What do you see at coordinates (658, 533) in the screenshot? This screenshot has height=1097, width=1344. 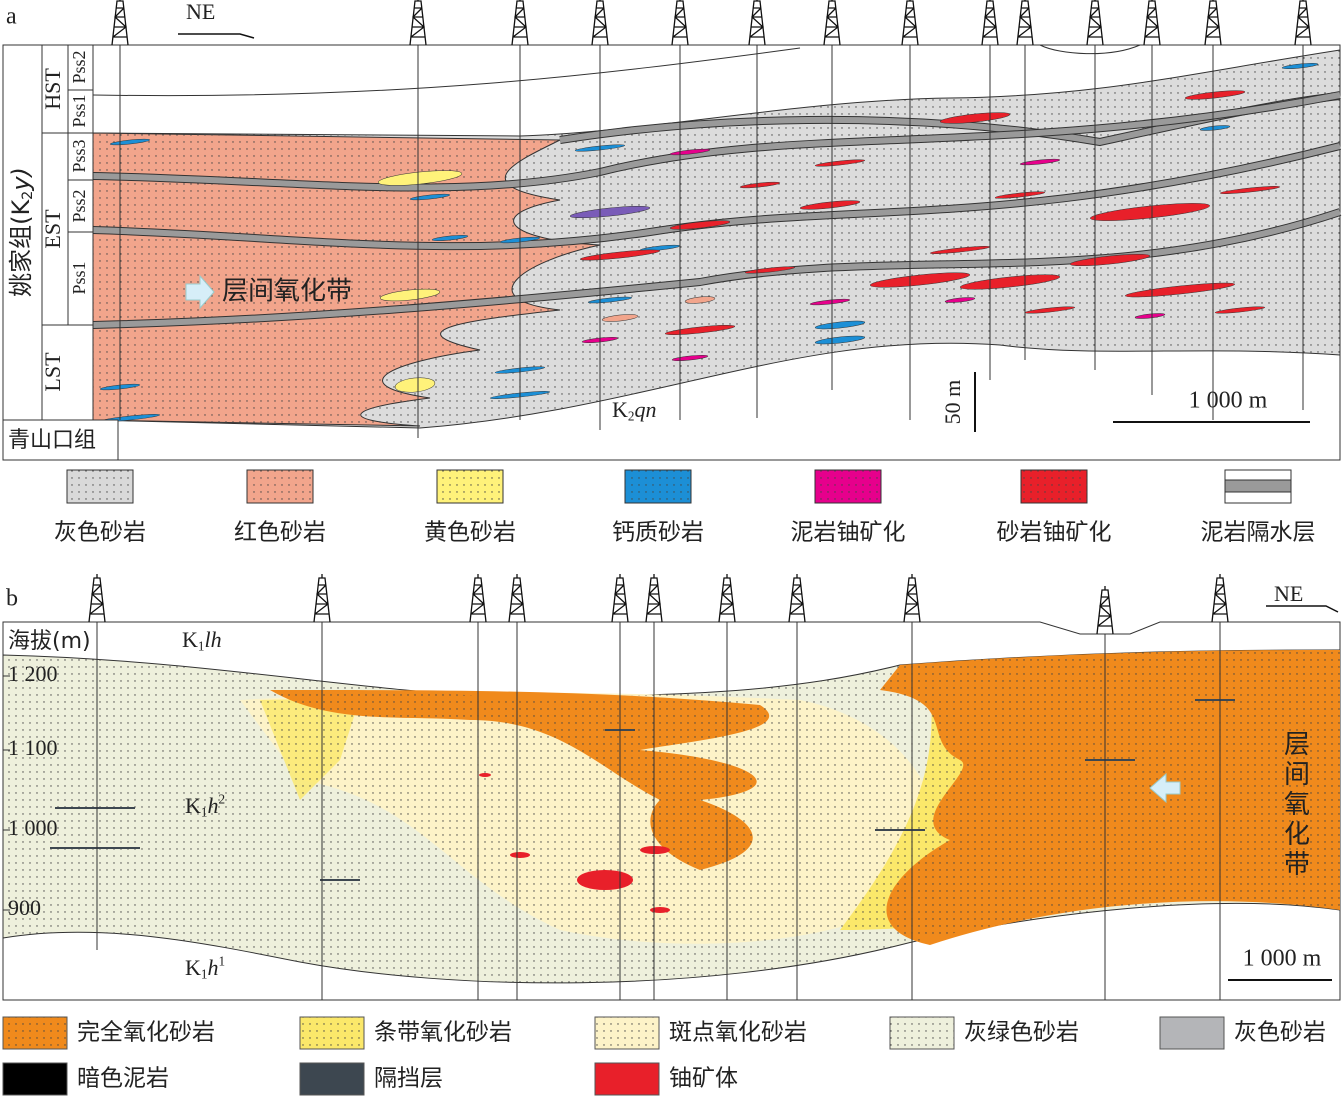 I see `legend-label: 钙质砂岩` at bounding box center [658, 533].